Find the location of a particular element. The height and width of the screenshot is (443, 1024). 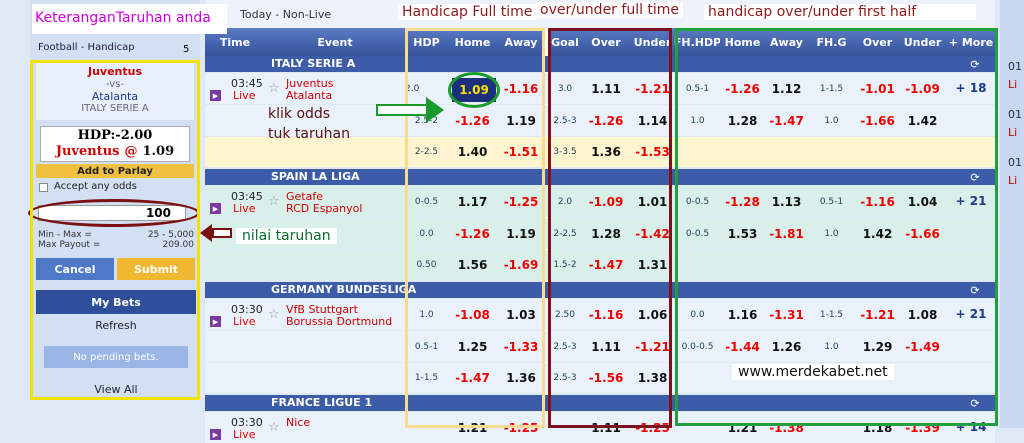

league-row: SPAIN LA LIGA is located at coordinates (600, 177).